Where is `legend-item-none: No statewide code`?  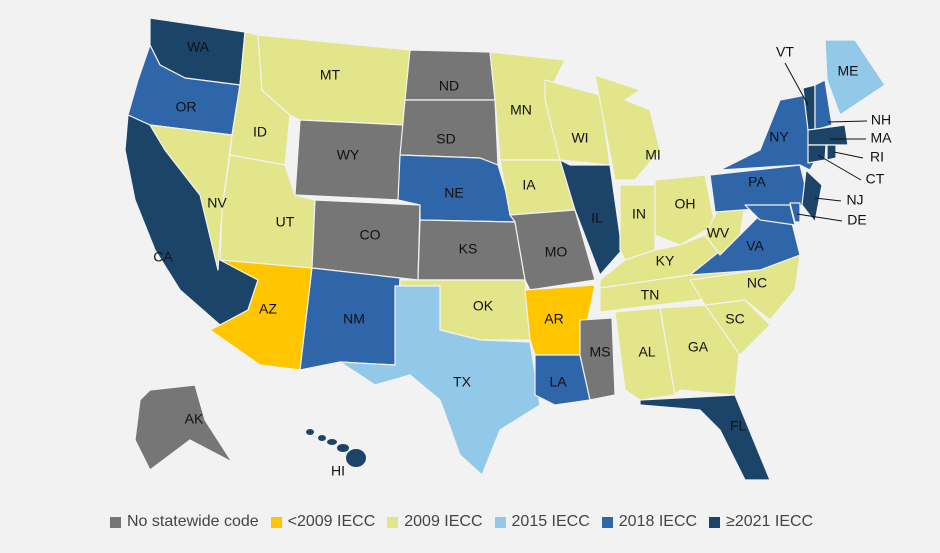
legend-item-none: No statewide code is located at coordinates (184, 522).